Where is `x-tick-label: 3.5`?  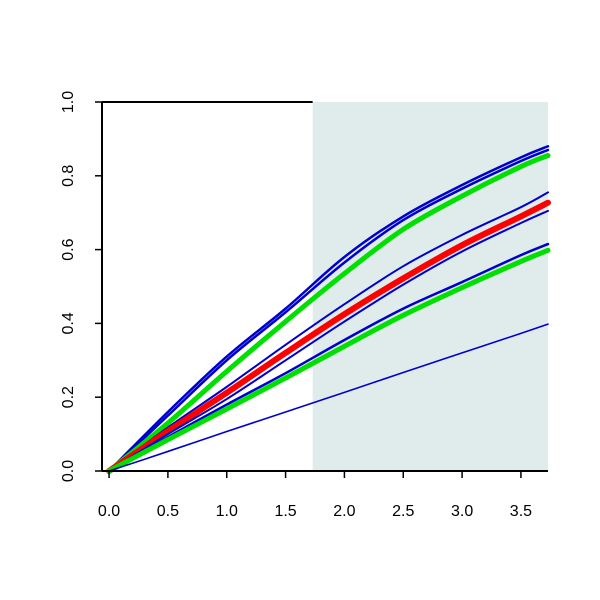
x-tick-label: 3.5 is located at coordinates (521, 511).